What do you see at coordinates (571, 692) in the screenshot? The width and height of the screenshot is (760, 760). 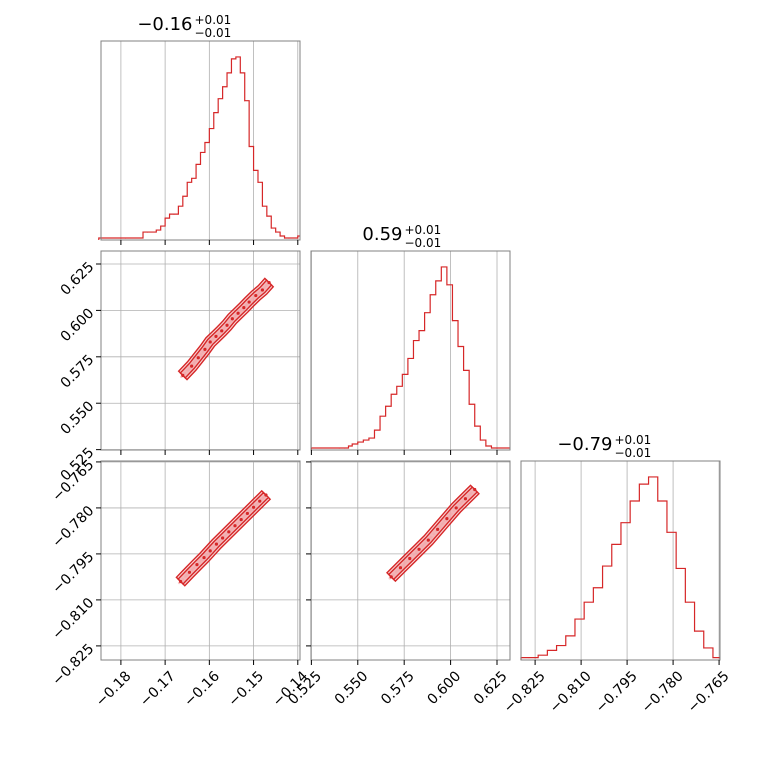 I see `x-tick-label: −0.810` at bounding box center [571, 692].